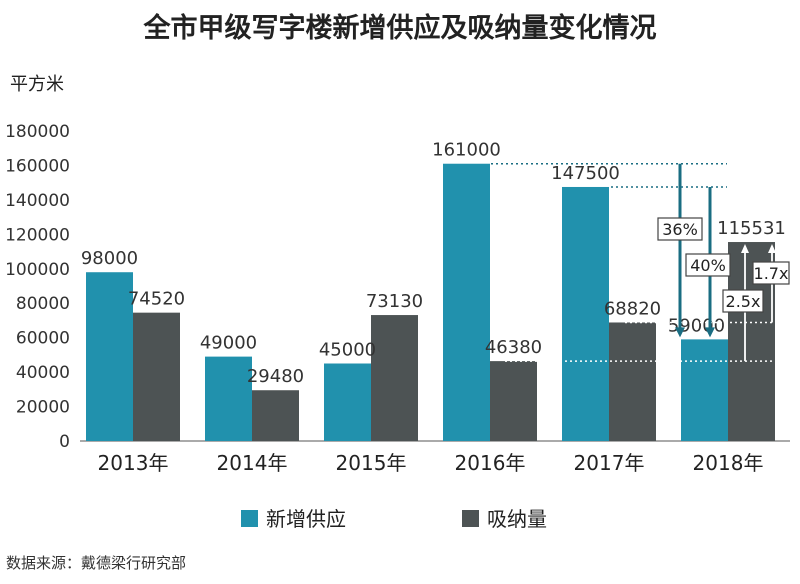 Image resolution: width=800 pixels, height=584 pixels. I want to click on data-label-supply: 147500, so click(585, 173).